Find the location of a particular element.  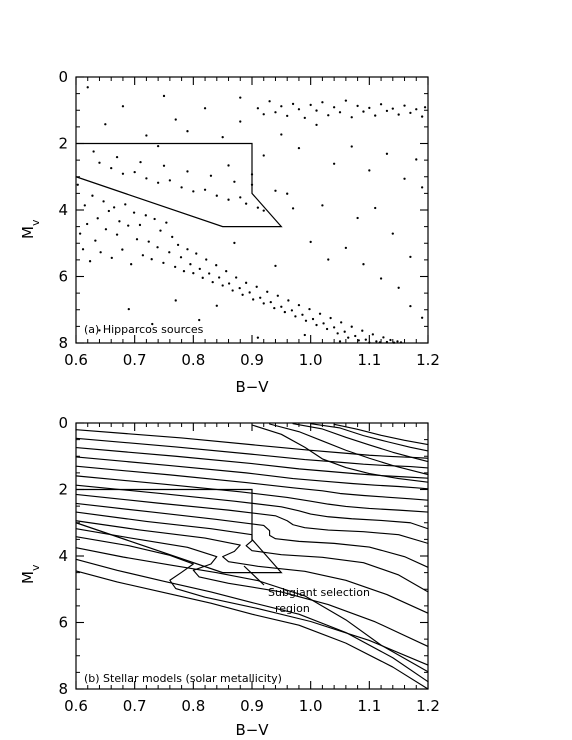

panel-a-xlabels: 0.6 0.7 0.8 0.9 1.0 1.1 1.2 is located at coordinates (252, 360).